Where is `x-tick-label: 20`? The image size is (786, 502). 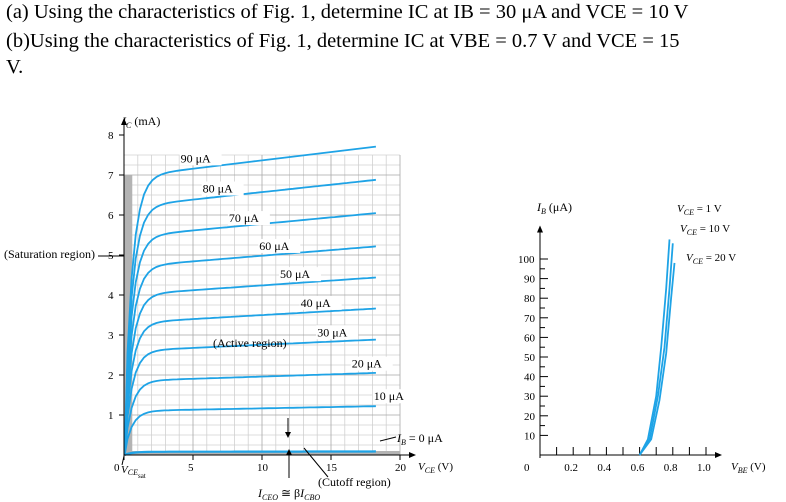 x-tick-label: 20 is located at coordinates (401, 468).